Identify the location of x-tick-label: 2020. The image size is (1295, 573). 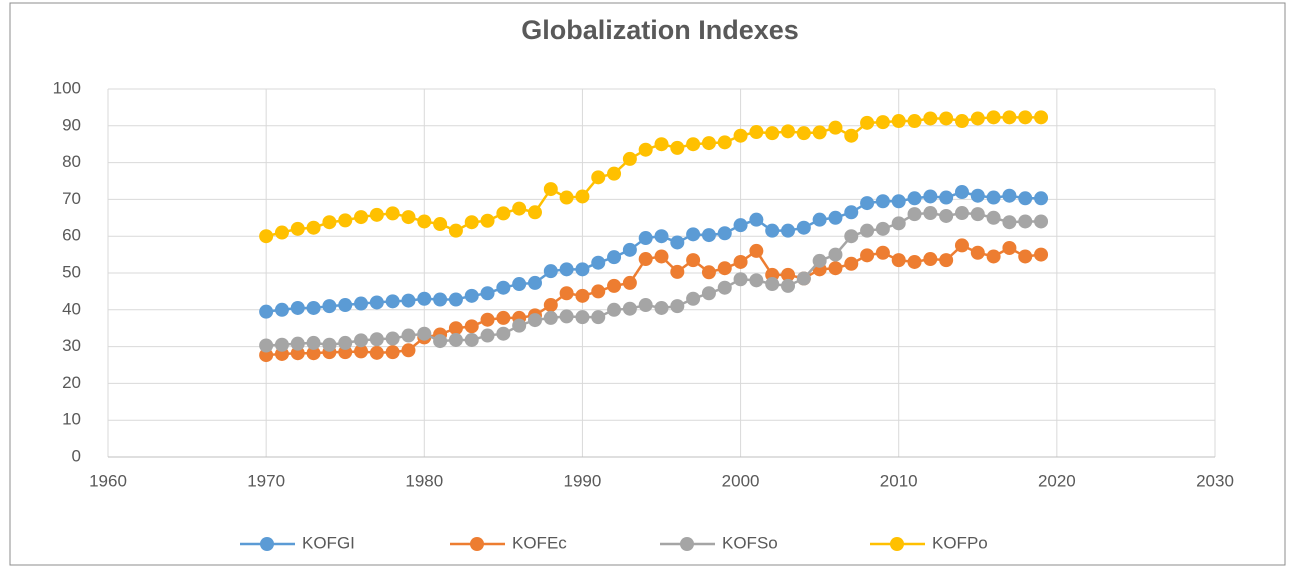
(1057, 480).